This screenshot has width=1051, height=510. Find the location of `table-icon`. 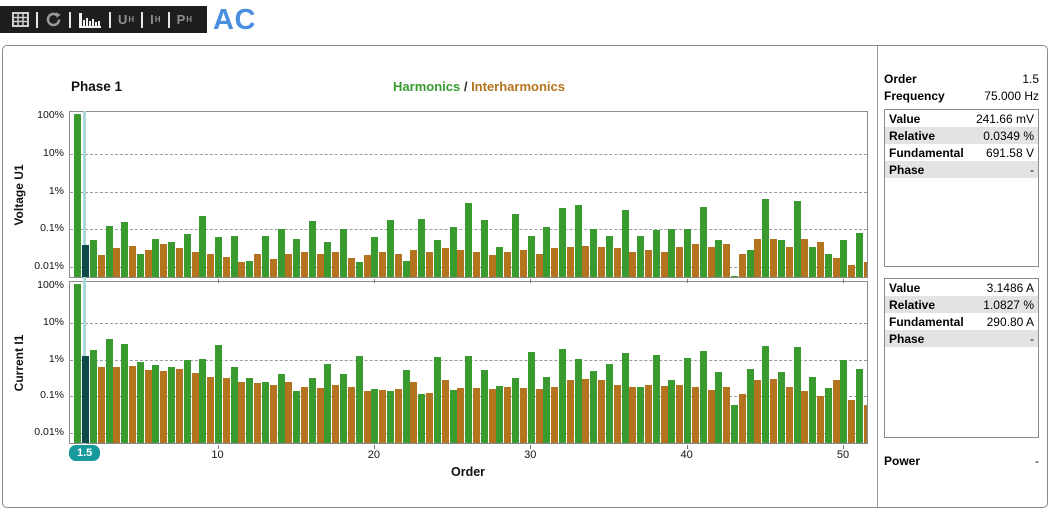

table-icon is located at coordinates (20, 19).